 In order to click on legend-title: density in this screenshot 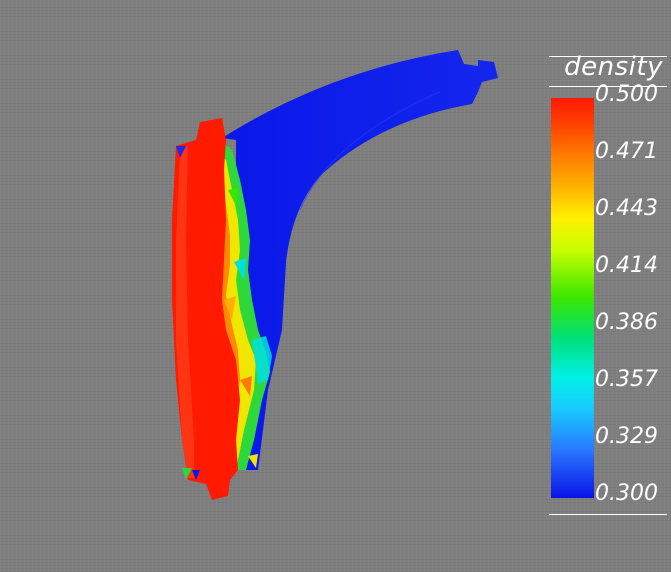, I will do `click(613, 67)`.